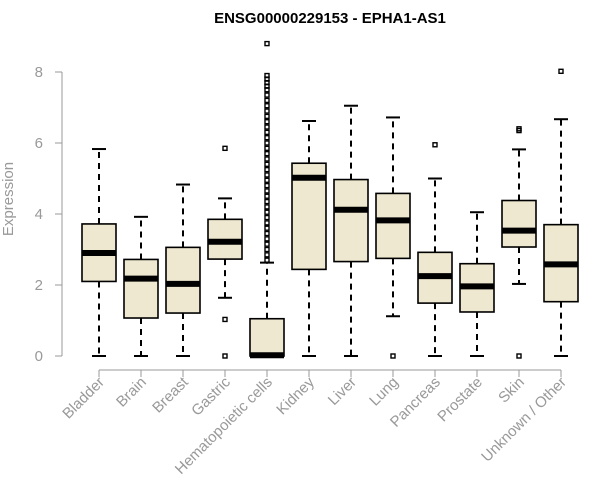  What do you see at coordinates (131, 392) in the screenshot?
I see `x-tick-label: Brain` at bounding box center [131, 392].